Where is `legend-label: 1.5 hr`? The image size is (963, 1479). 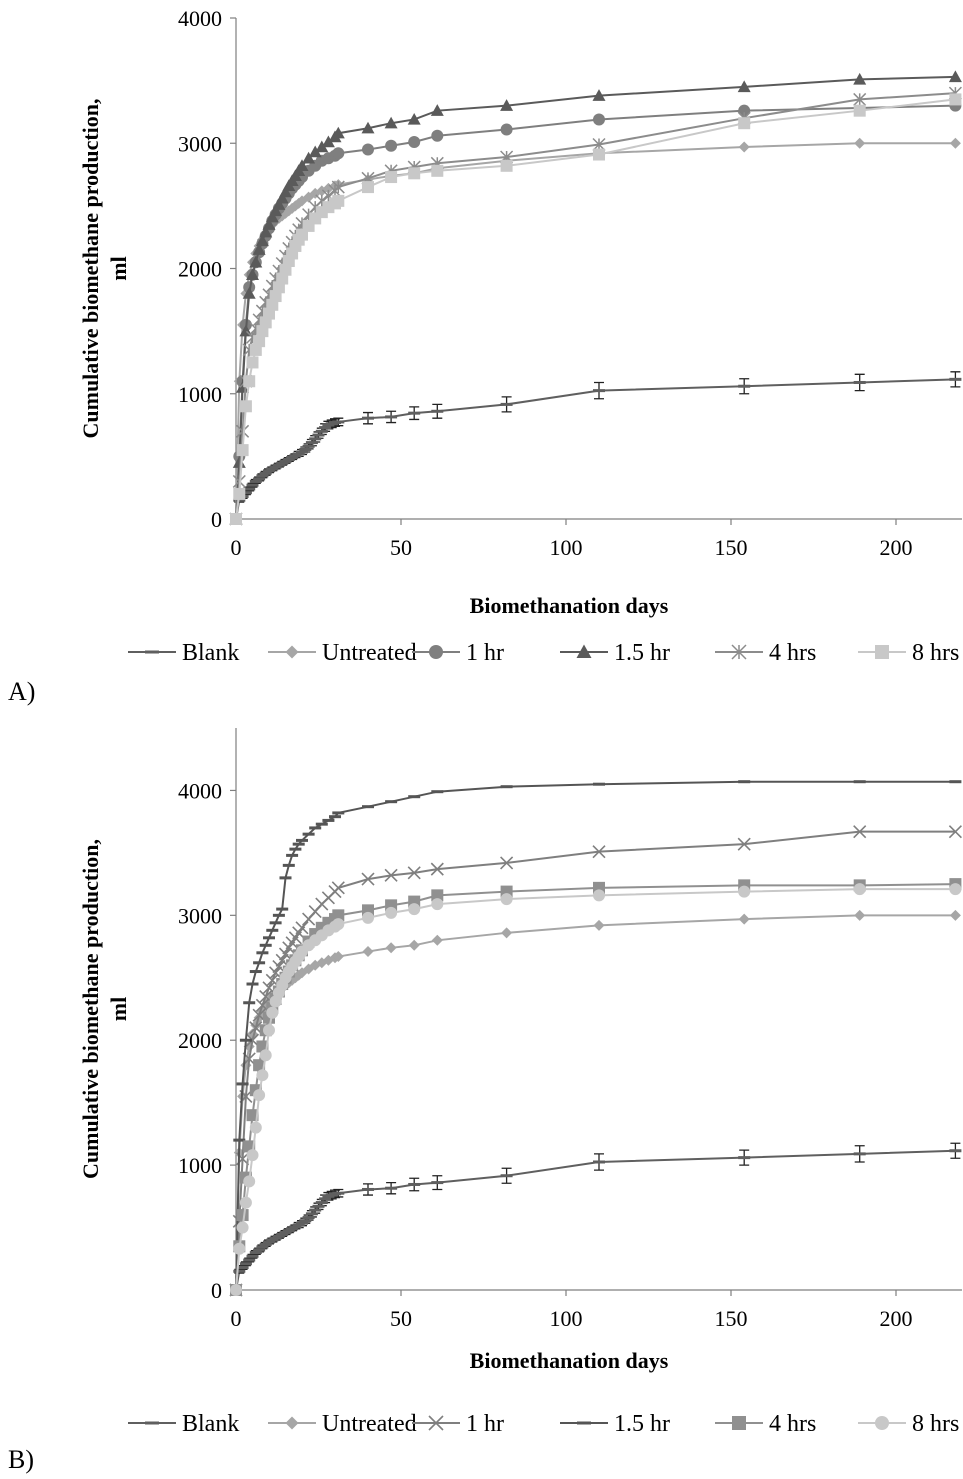
legend-label: 1.5 hr is located at coordinates (642, 1424).